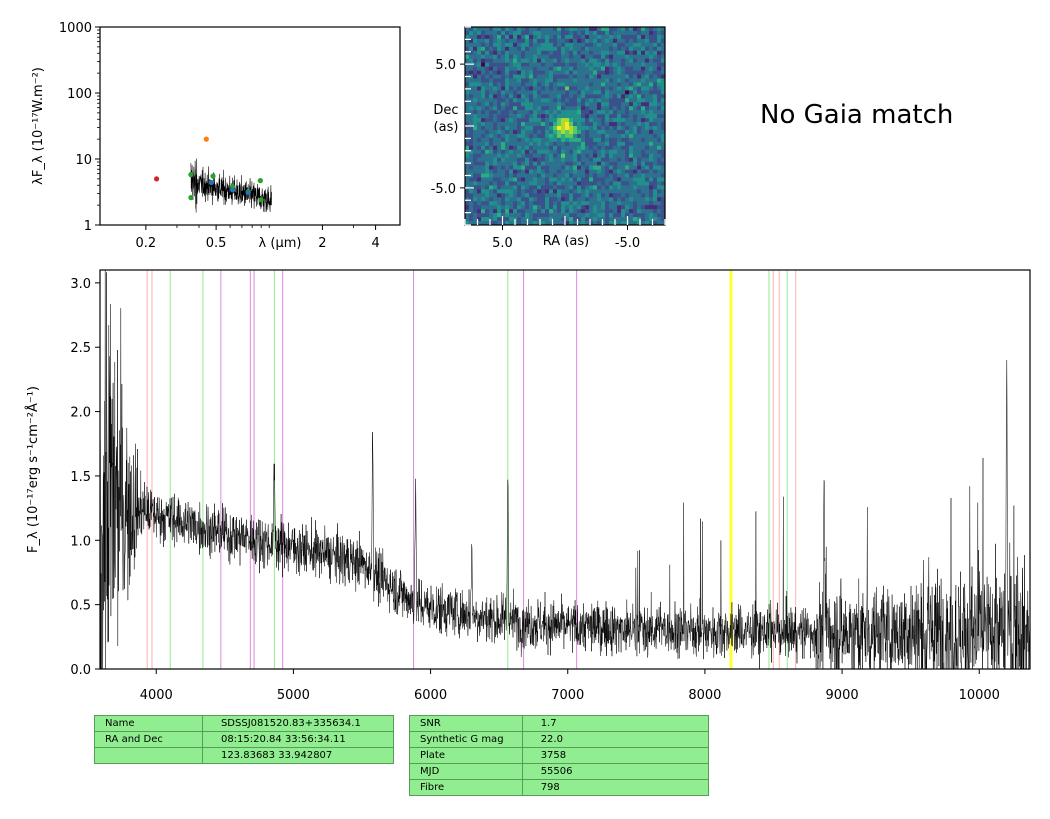 The image size is (1050, 819). Describe the element at coordinates (502, 243) in the screenshot. I see `image-xtick-label-0: 5.0` at that location.